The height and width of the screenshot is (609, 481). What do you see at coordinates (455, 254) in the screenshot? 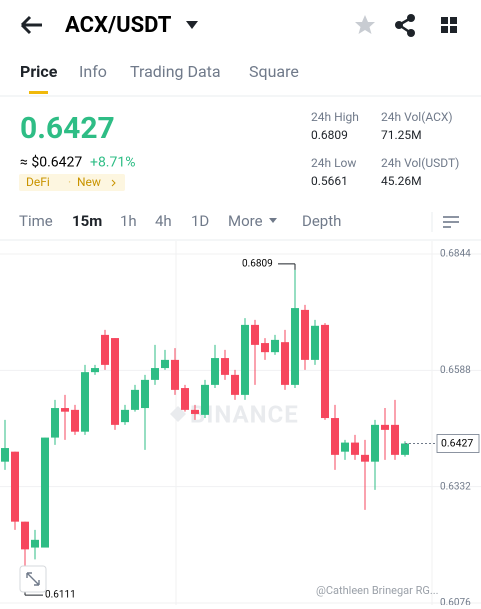
I see `y-tick-label: 0.6844` at bounding box center [455, 254].